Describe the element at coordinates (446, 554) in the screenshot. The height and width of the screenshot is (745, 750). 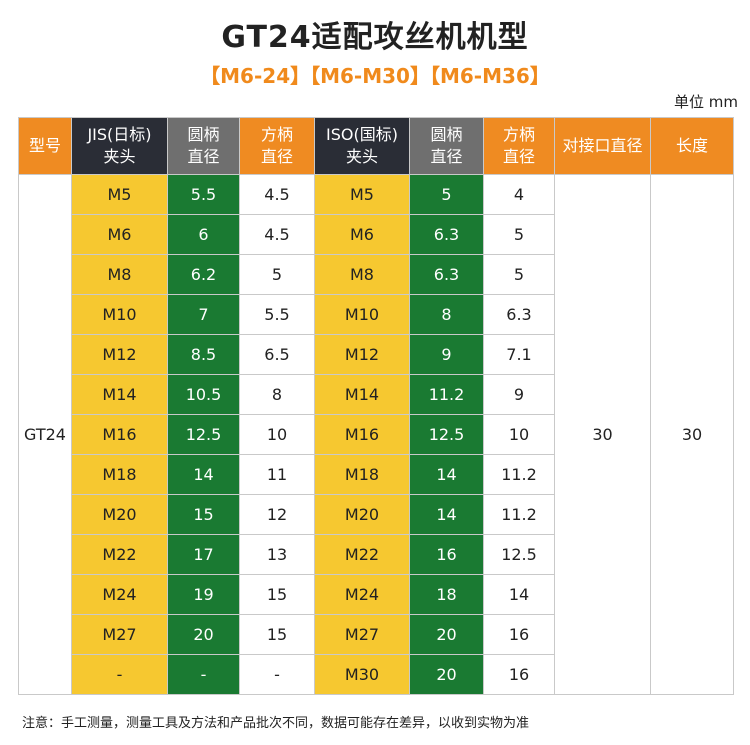
I see `iso-round-cell: 16` at that location.